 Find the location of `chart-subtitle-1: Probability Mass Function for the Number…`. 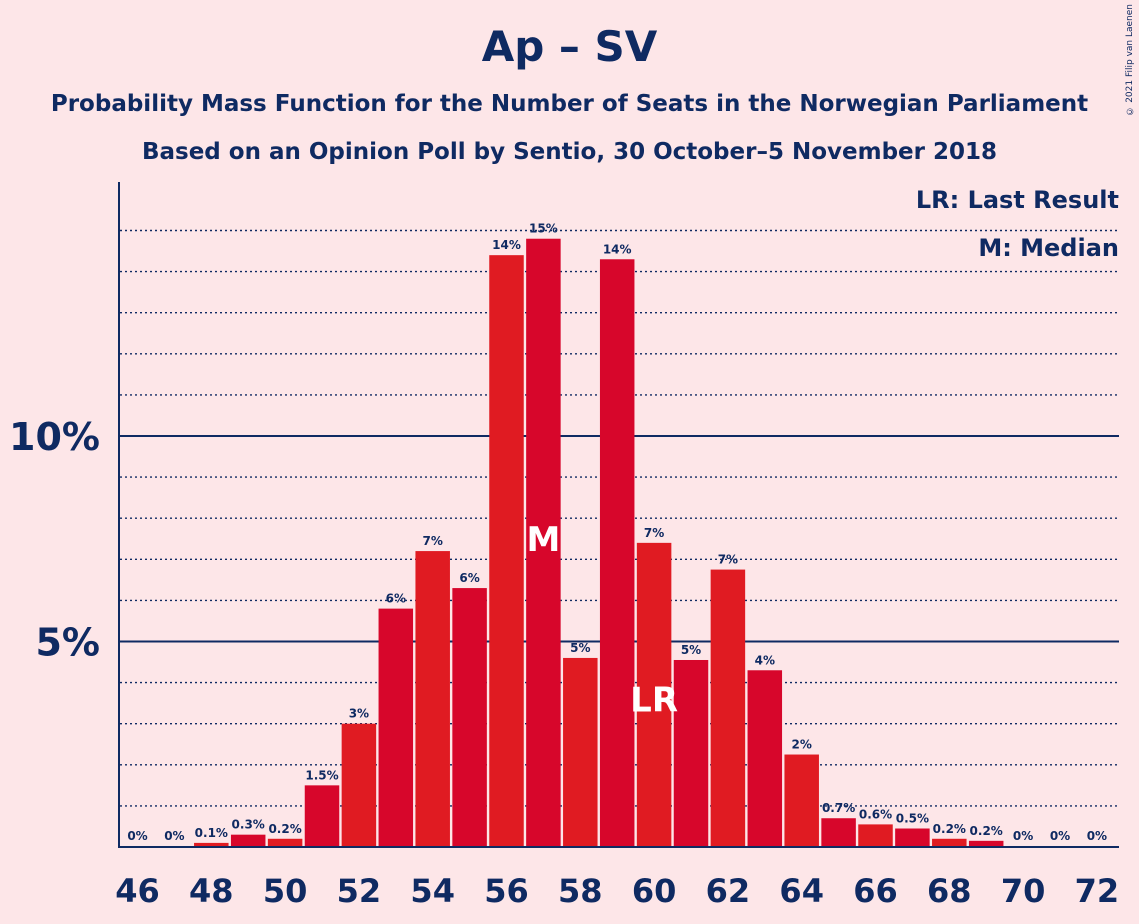

chart-subtitle-1: Probability Mass Function for the Number… is located at coordinates (569, 104).